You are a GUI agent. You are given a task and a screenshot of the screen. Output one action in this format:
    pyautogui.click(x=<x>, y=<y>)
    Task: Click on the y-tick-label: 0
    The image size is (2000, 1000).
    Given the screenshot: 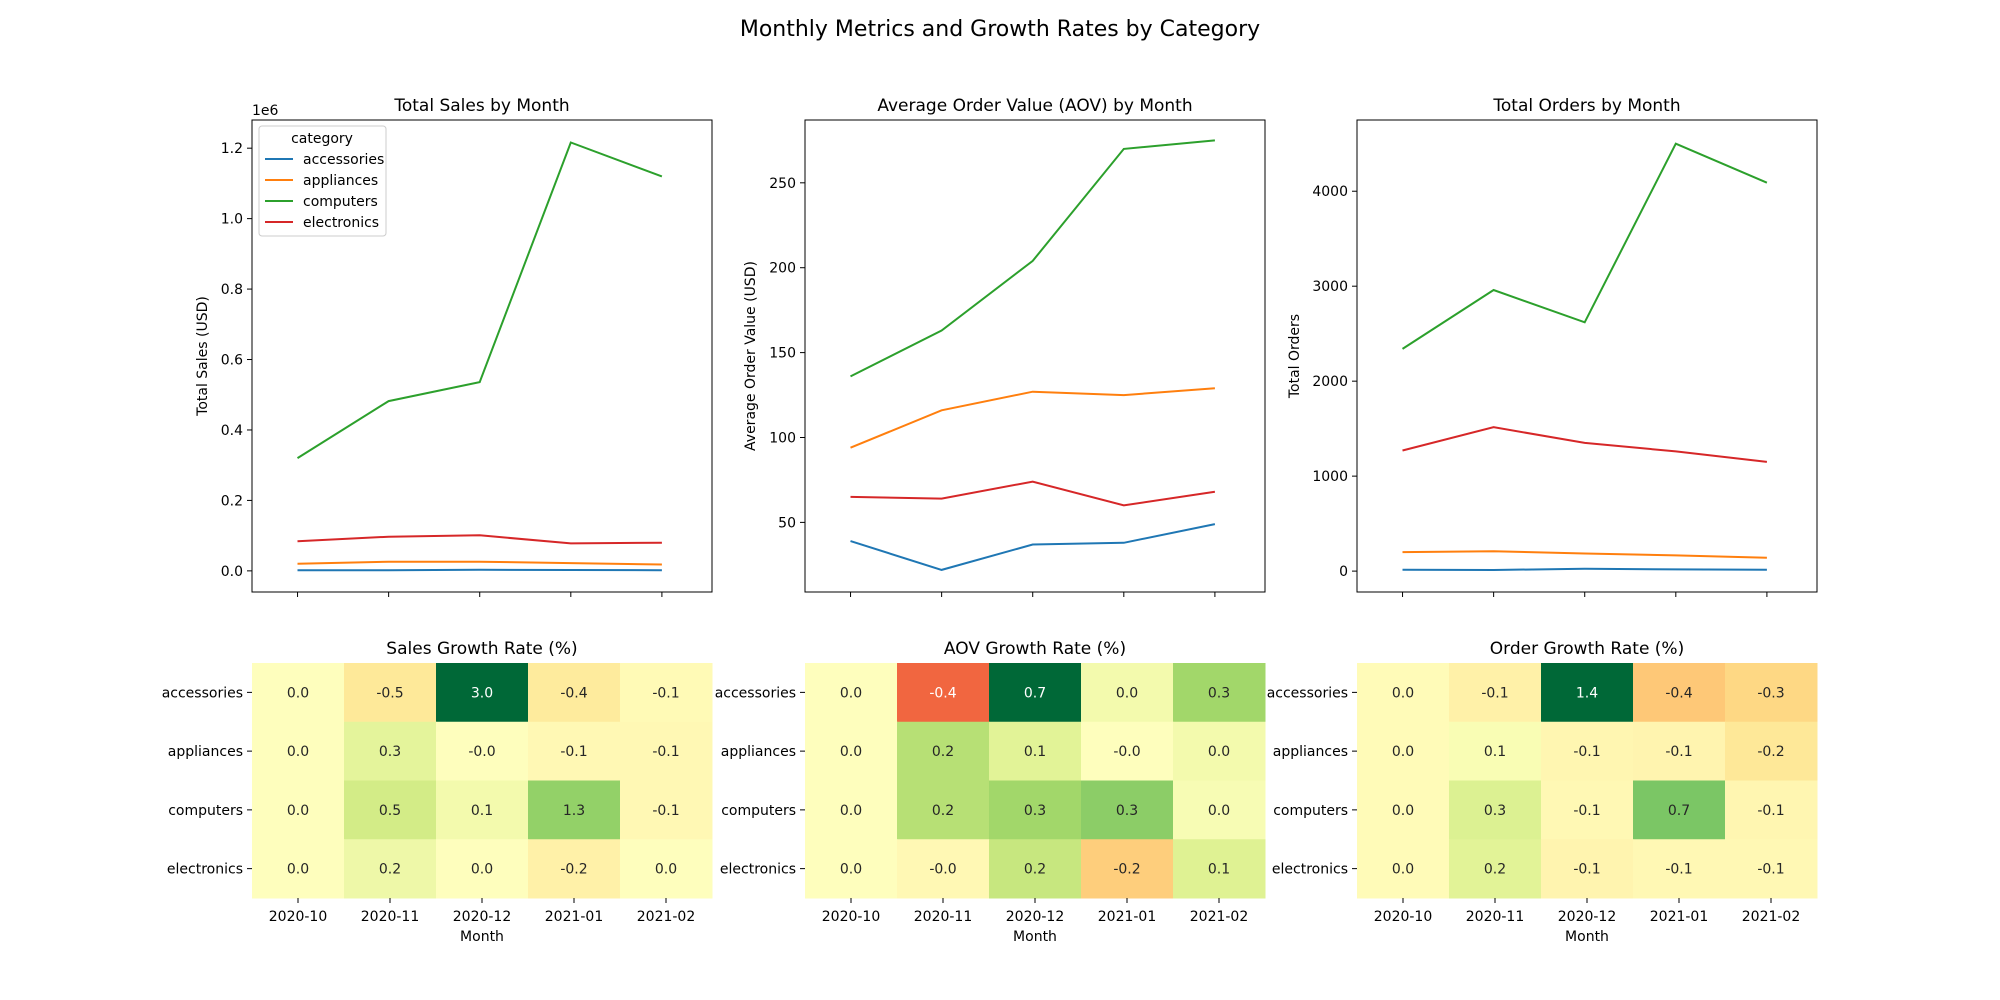 What is the action you would take?
    pyautogui.click(x=1343, y=572)
    